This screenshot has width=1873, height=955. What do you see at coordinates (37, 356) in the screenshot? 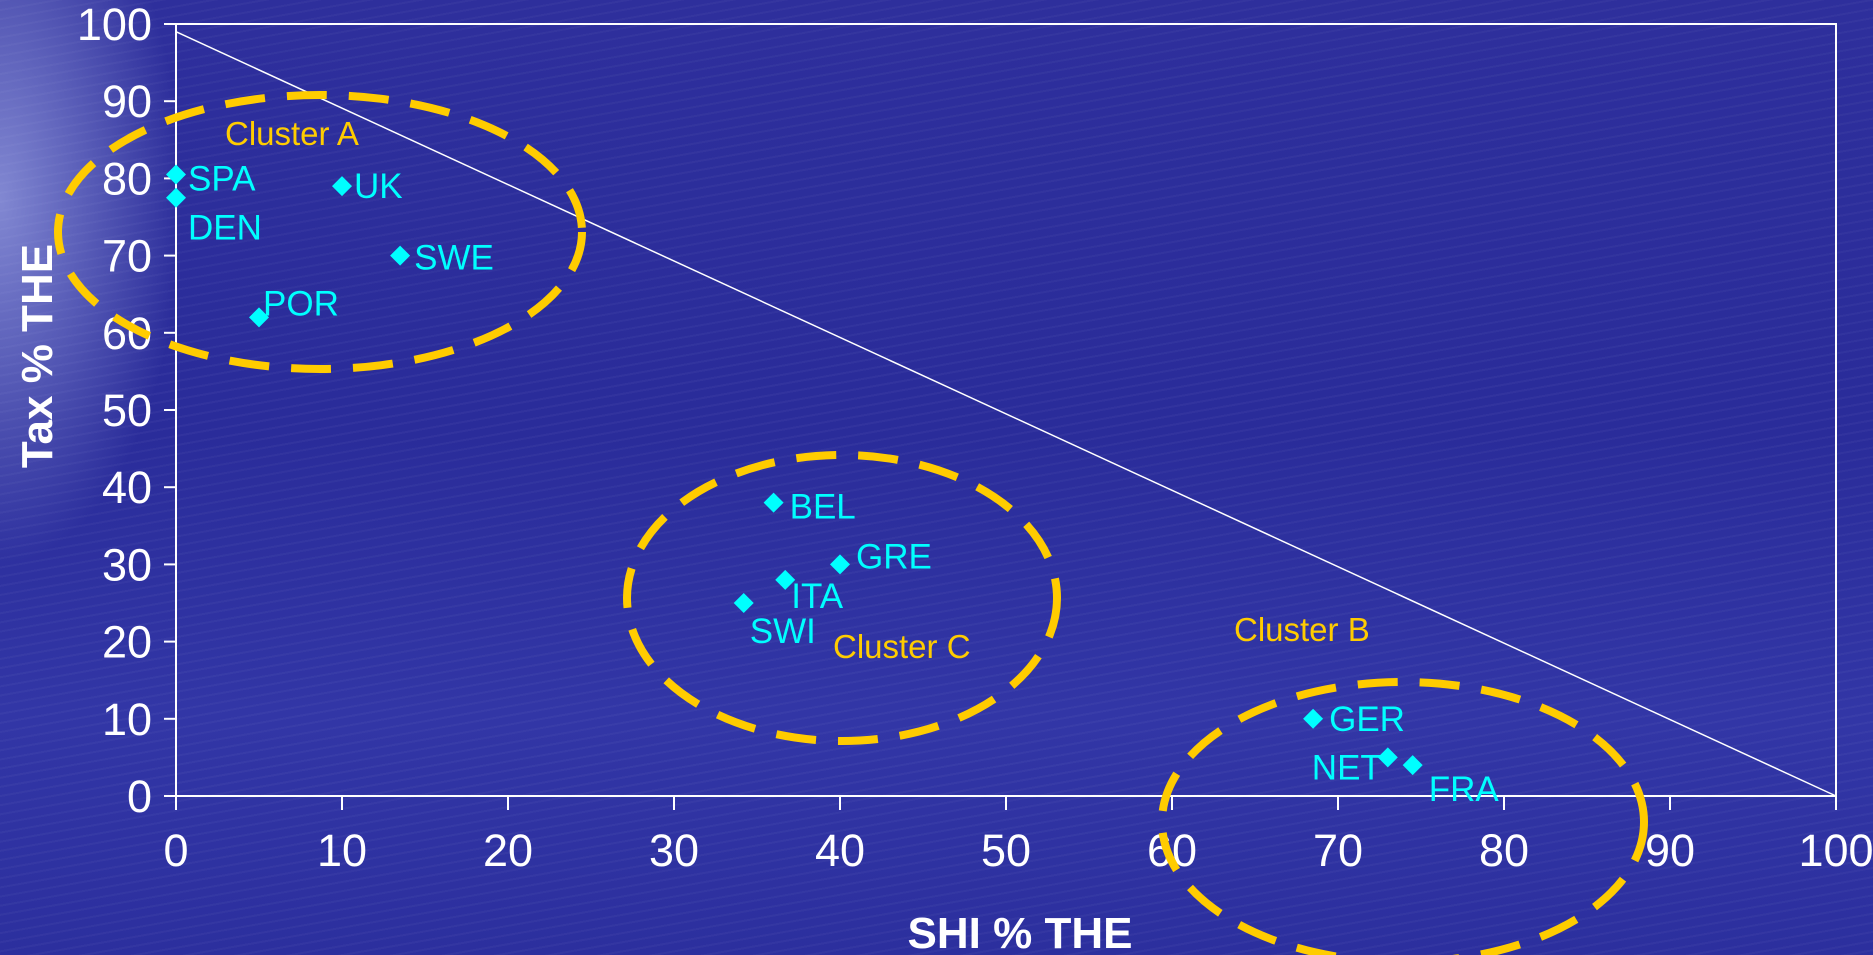
I see `y-axis-title: Tax % THE` at bounding box center [37, 356].